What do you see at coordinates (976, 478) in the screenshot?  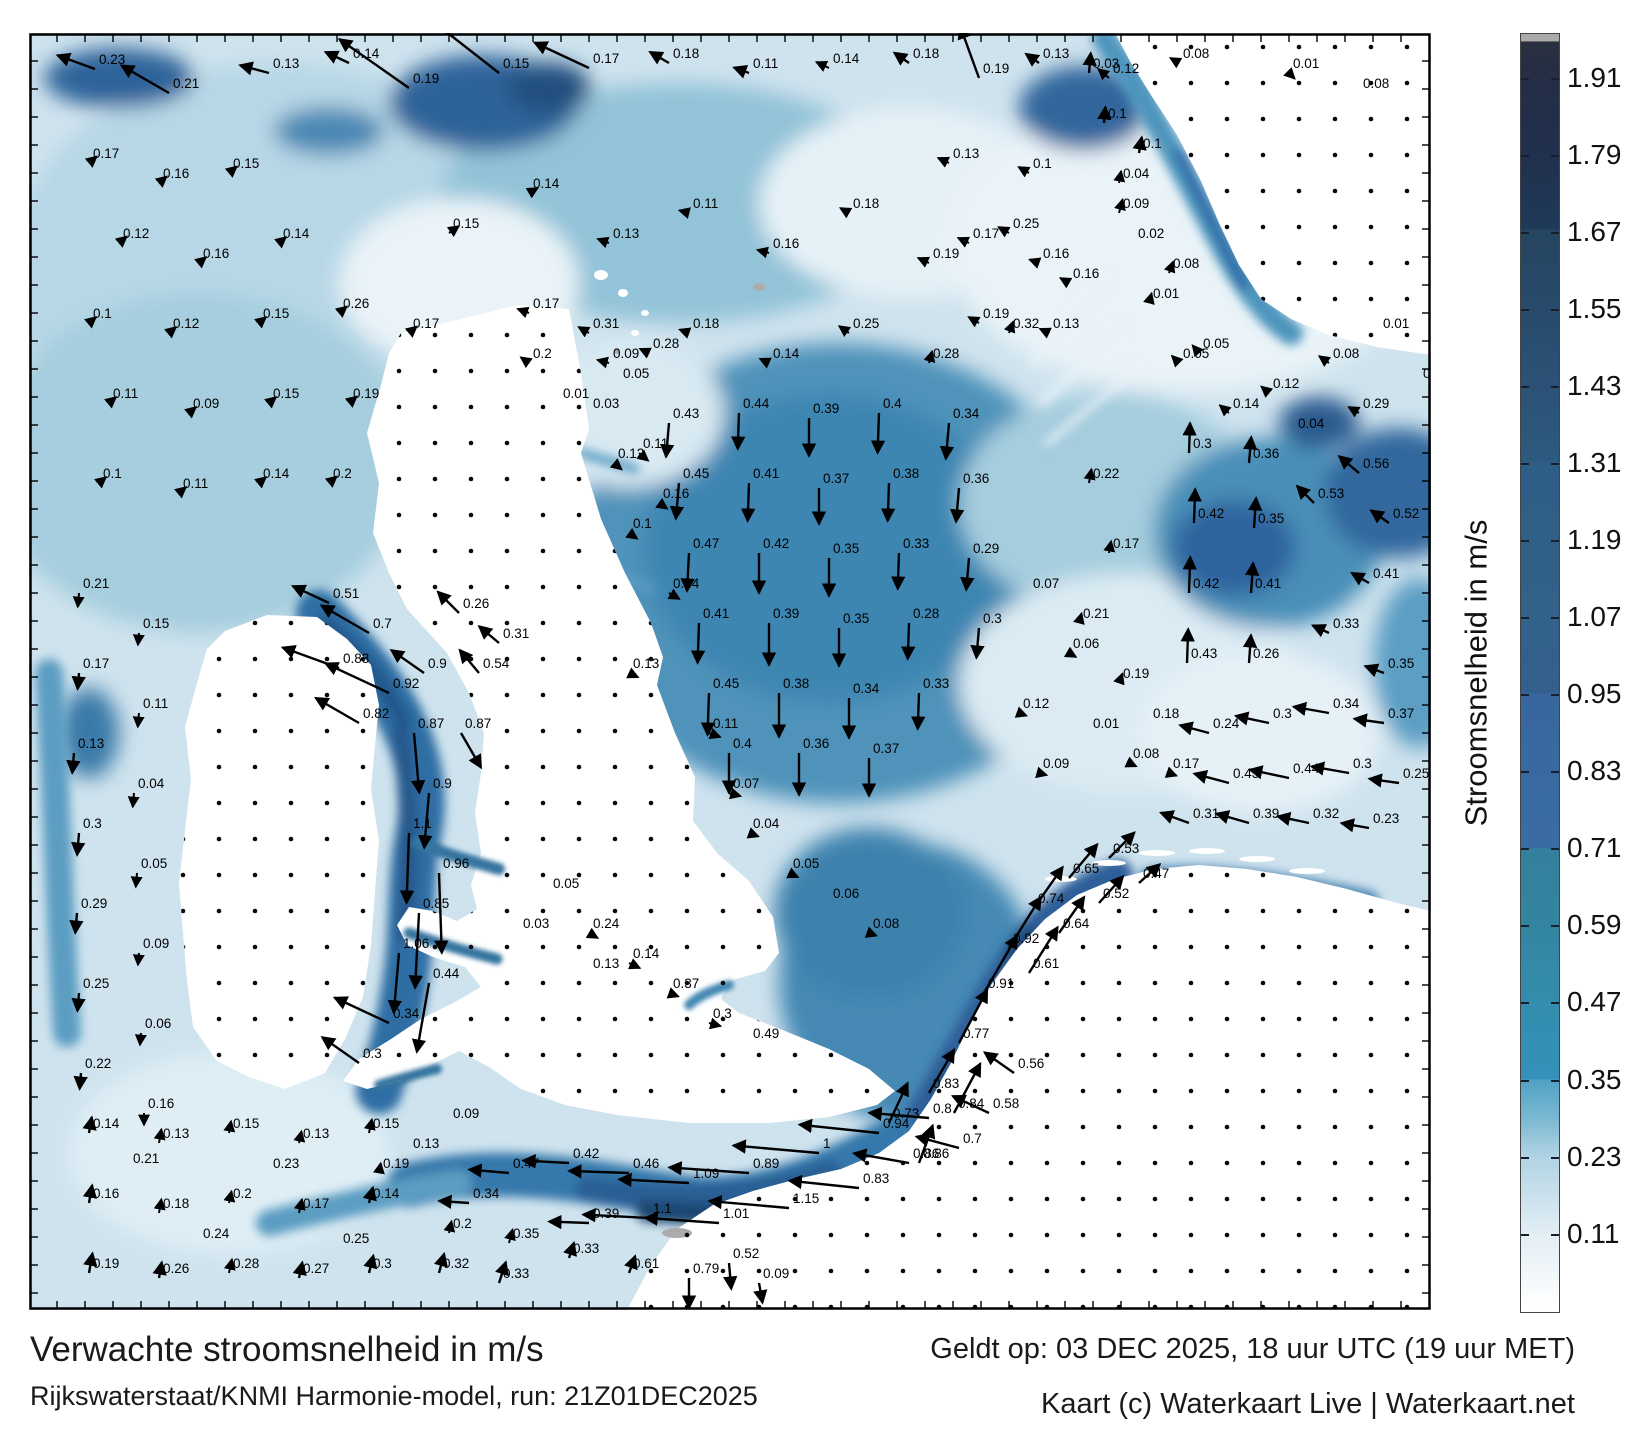 I see `current-speed-label: 0.36` at bounding box center [976, 478].